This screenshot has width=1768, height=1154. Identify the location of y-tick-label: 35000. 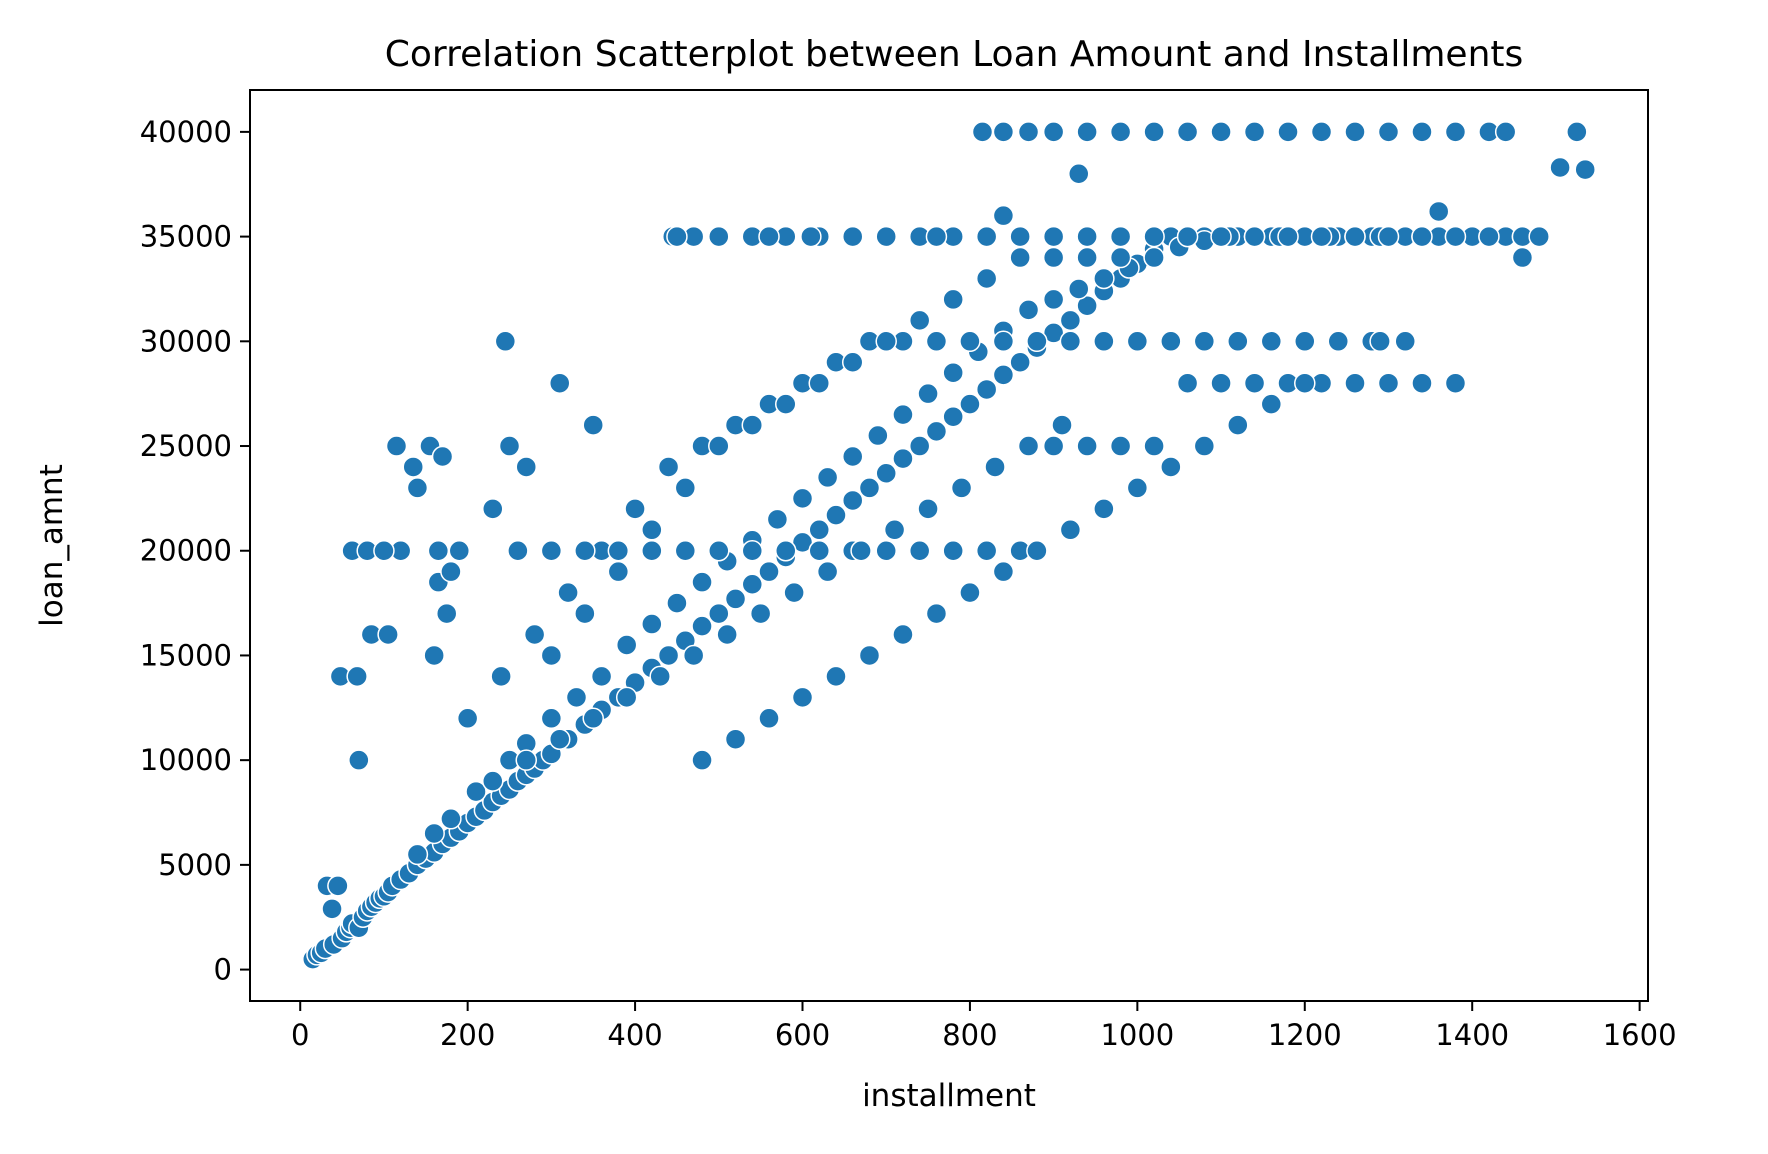
(186, 237).